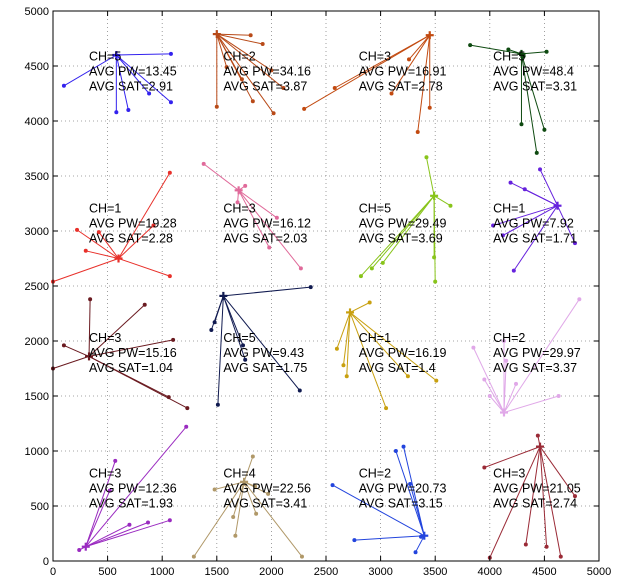 This screenshot has height=586, width=627. I want to click on x-tick-label: 500, so click(107, 572).